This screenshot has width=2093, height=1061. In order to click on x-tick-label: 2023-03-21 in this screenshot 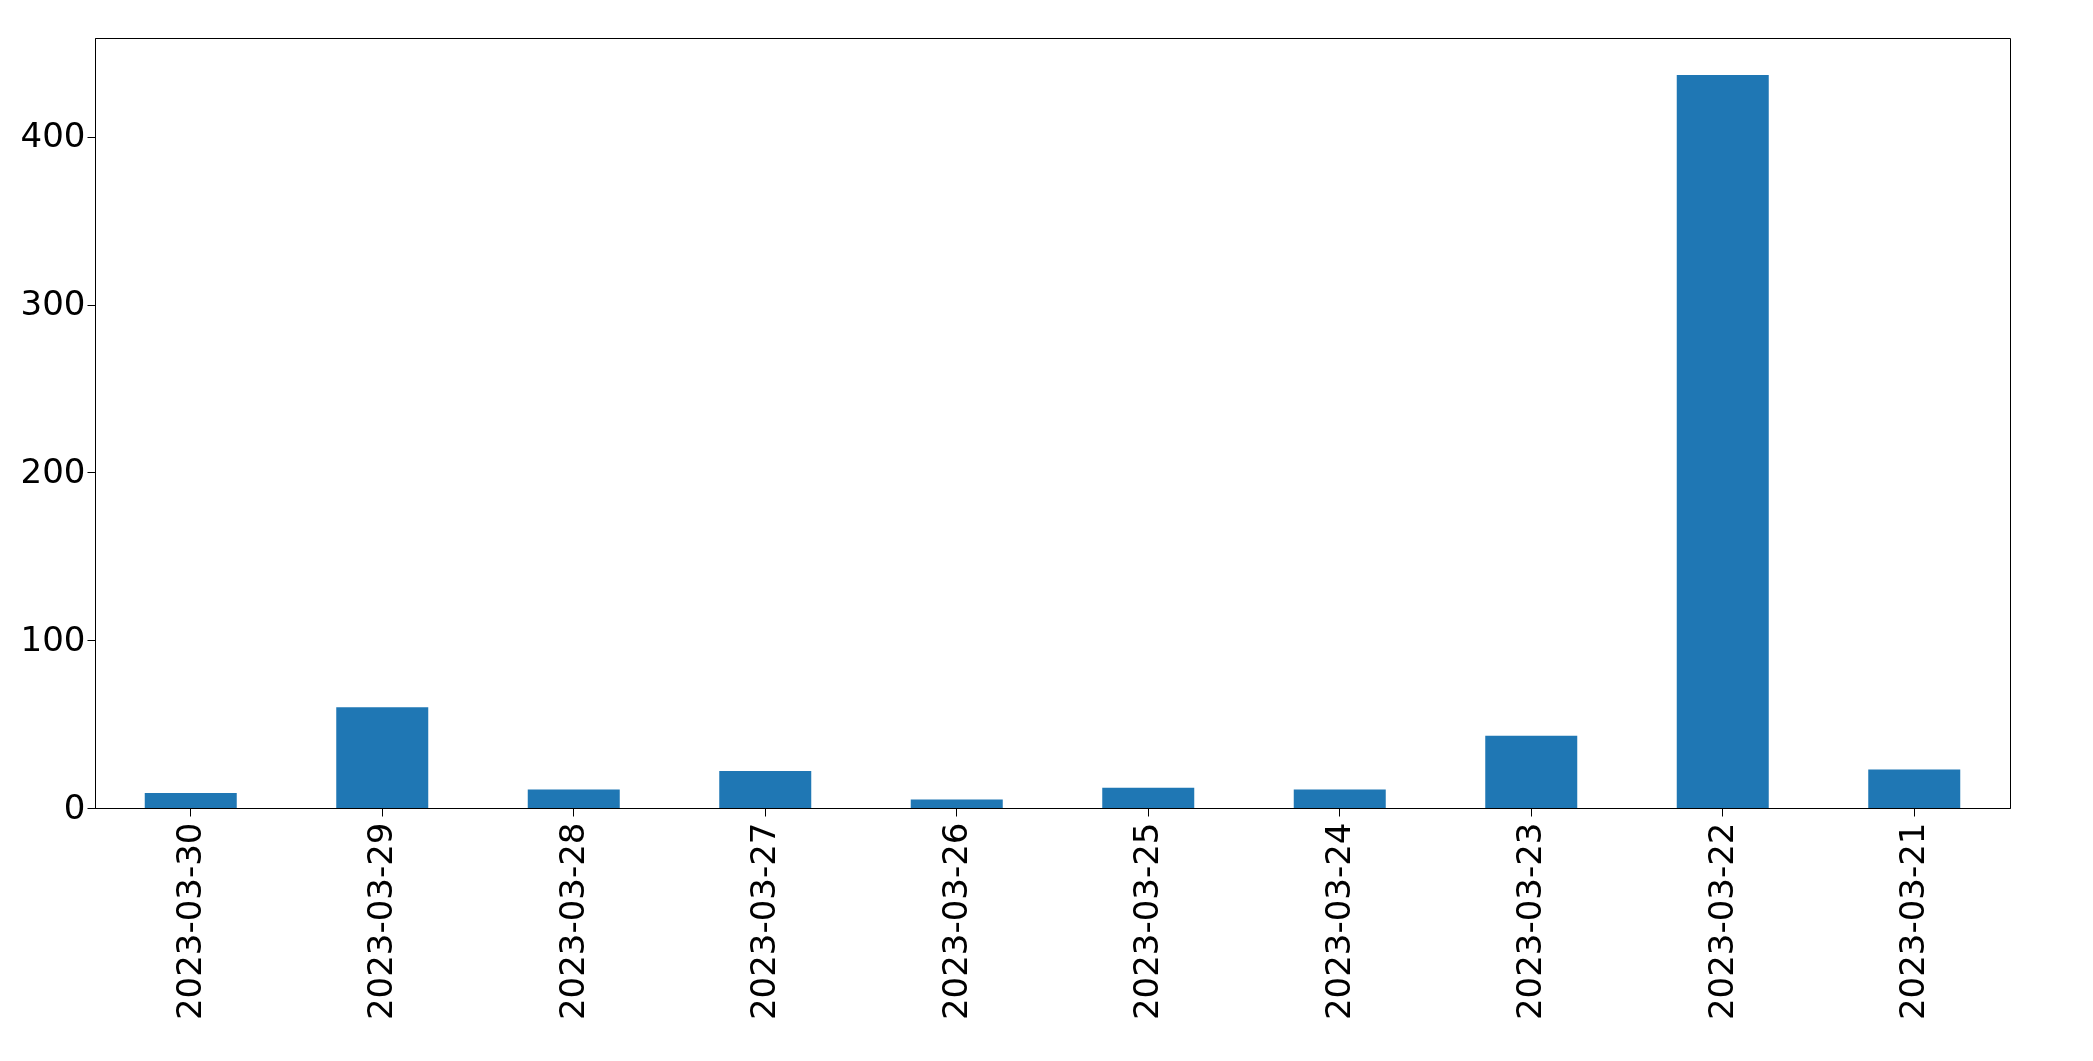, I will do `click(1912, 921)`.